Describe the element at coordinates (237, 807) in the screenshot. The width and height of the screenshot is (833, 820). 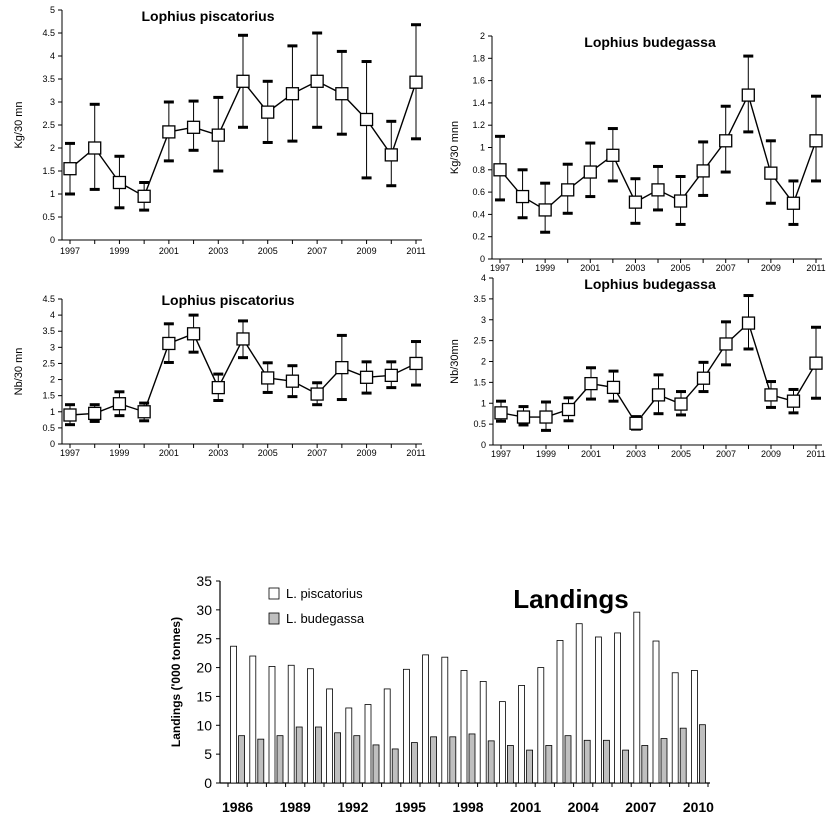
I see `x-tick-label: 1986` at that location.